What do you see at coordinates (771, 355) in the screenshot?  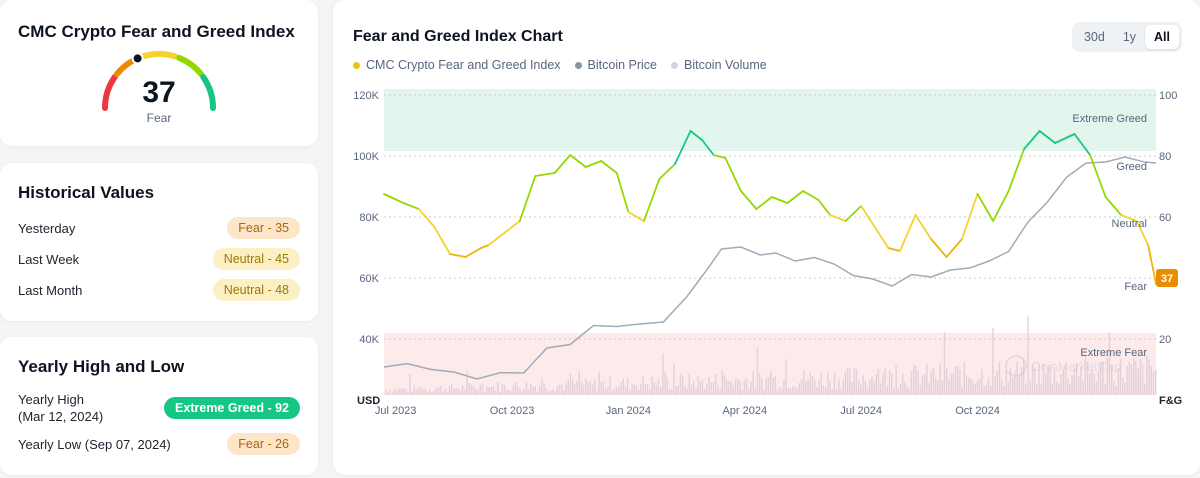 I see `volume-bars` at bounding box center [771, 355].